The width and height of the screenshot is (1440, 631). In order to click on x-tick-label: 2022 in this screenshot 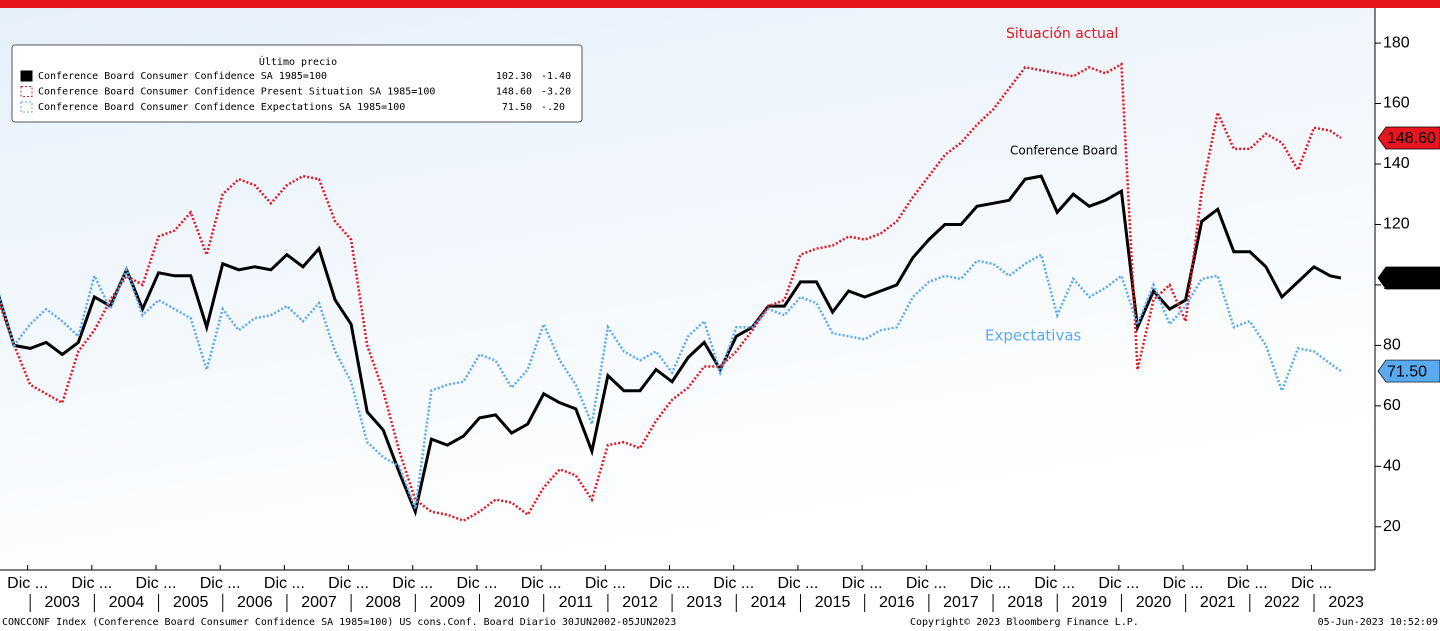, I will do `click(1282, 602)`.